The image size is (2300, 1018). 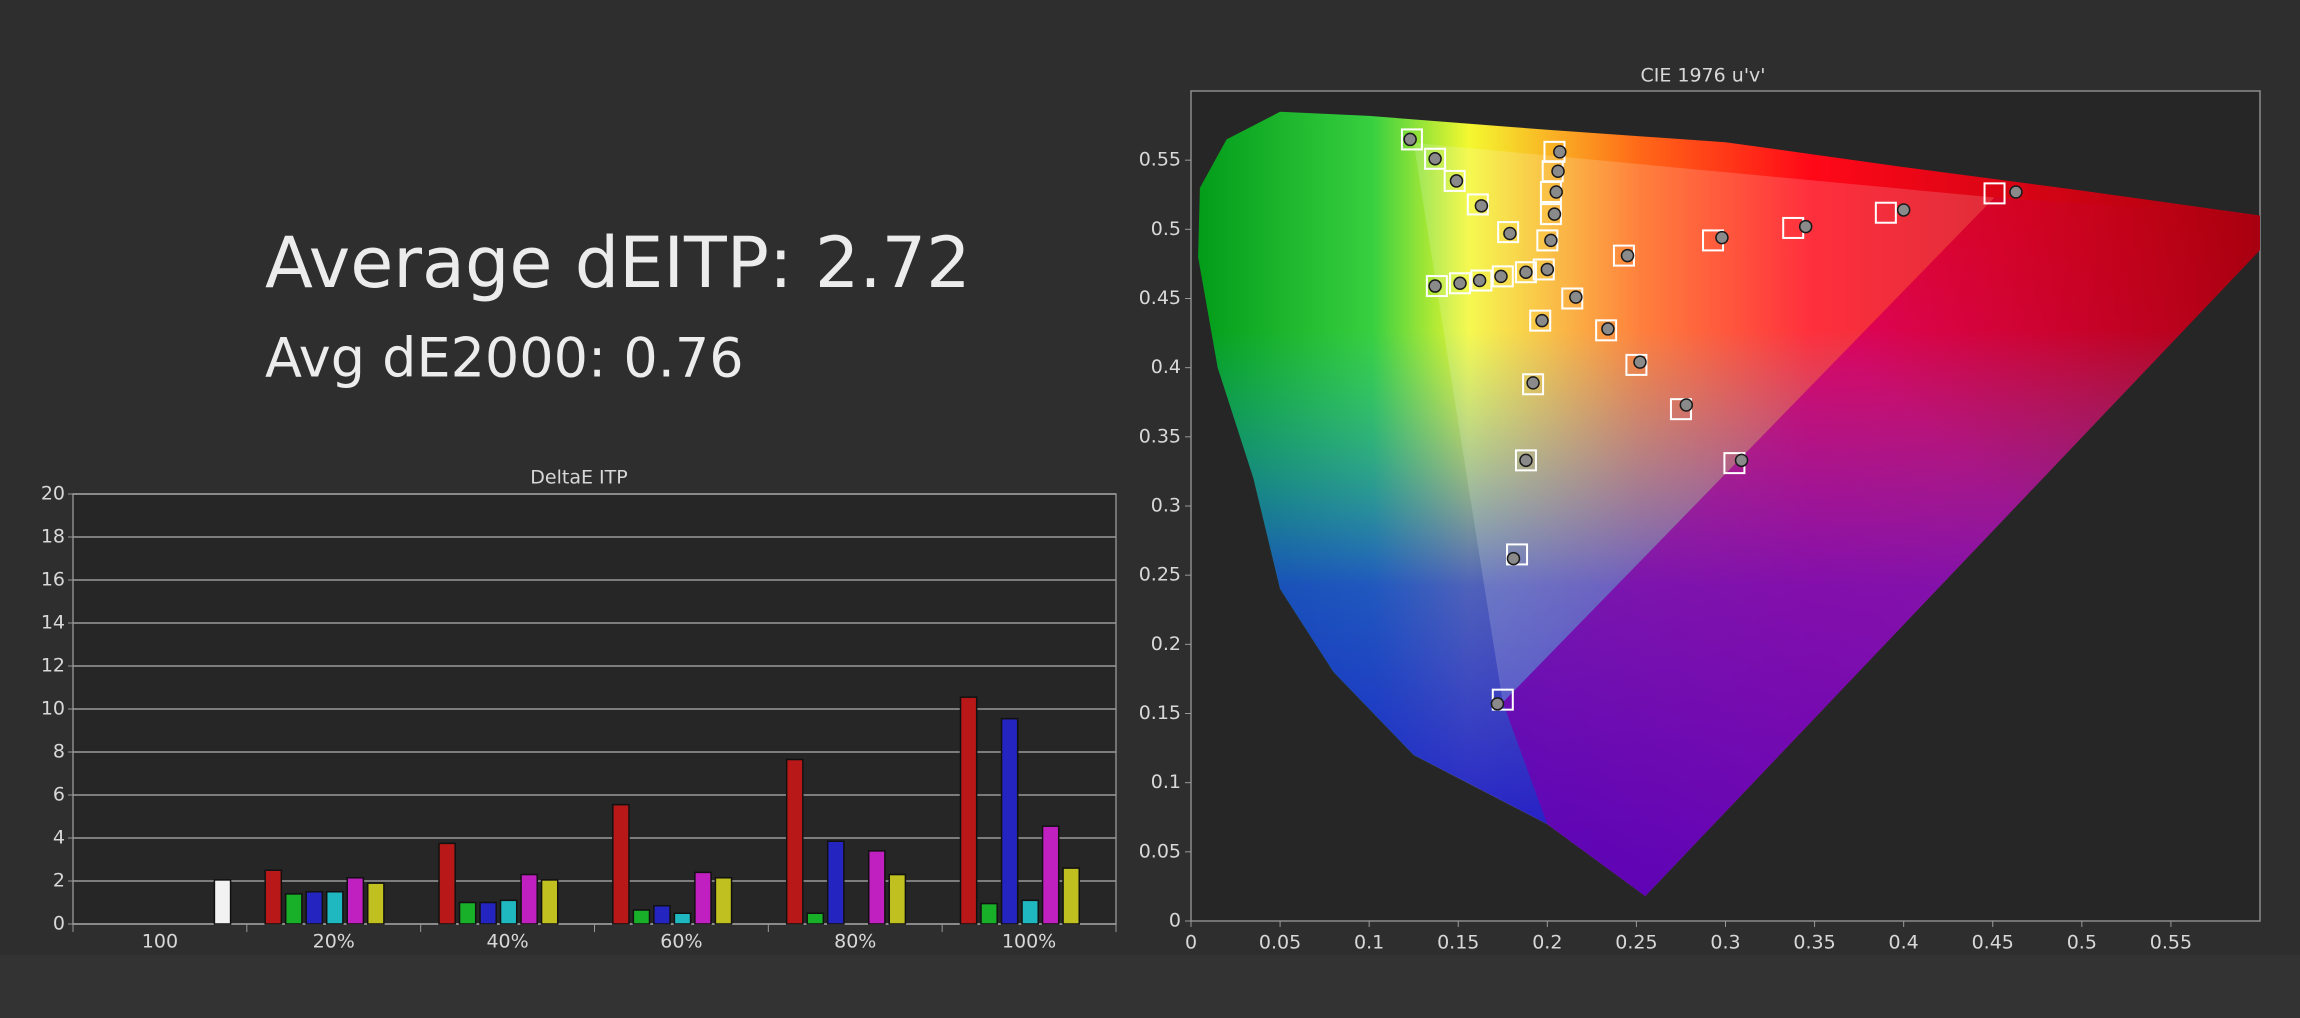 What do you see at coordinates (1160, 575) in the screenshot?
I see `y-tick-label: 0.25` at bounding box center [1160, 575].